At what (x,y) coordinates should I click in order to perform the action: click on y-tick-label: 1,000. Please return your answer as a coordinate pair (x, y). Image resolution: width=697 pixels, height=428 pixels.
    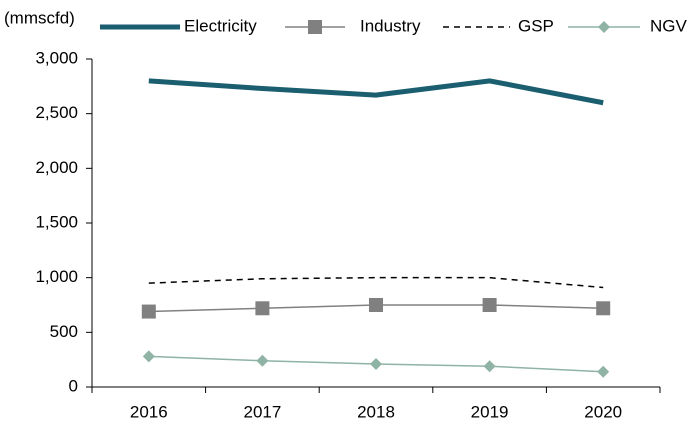
    Looking at the image, I should click on (56, 276).